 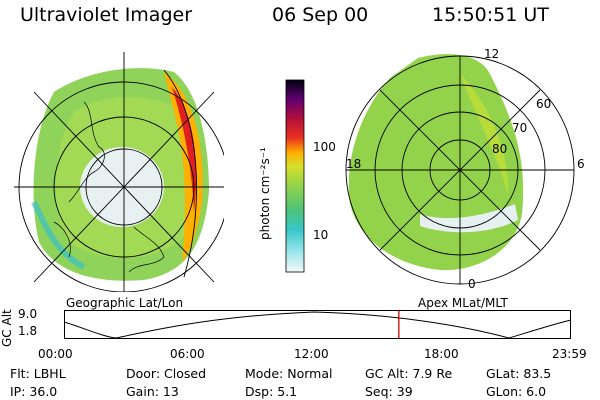 What do you see at coordinates (463, 303) in the screenshot?
I see `magnetic-caption: Apex MLat/MLT` at bounding box center [463, 303].